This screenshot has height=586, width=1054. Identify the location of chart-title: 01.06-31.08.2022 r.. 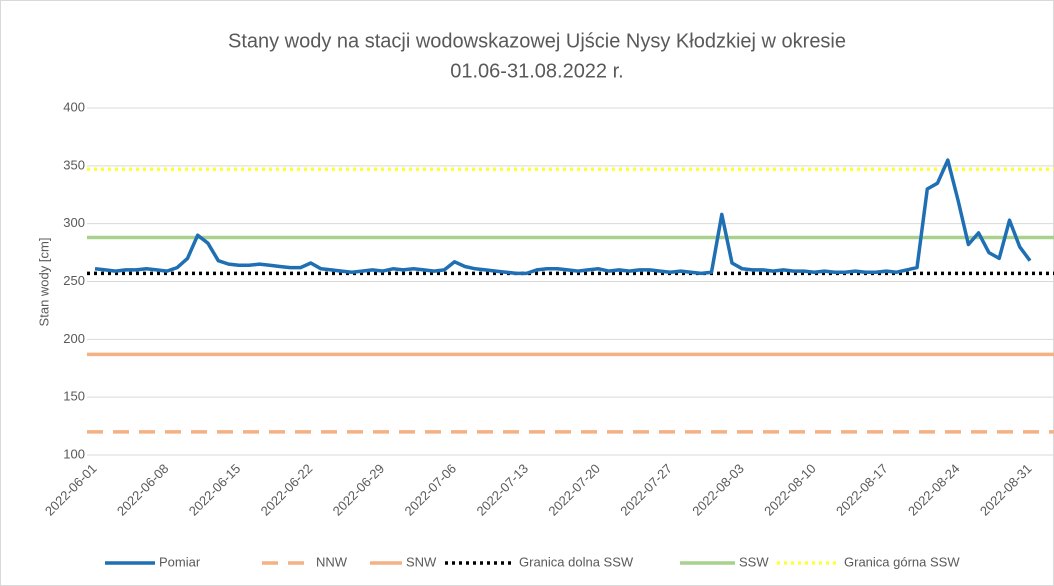
(536, 71).